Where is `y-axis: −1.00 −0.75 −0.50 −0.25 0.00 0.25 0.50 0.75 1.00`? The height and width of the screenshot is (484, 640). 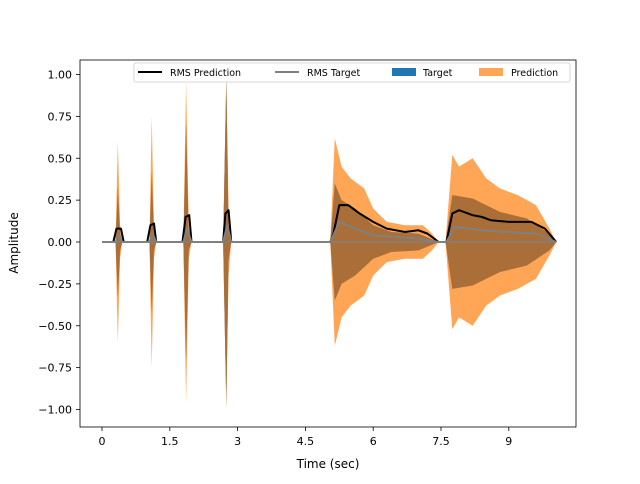 y-axis: −1.00 −0.75 −0.50 −0.25 0.00 0.25 0.50 0.75 1.00 is located at coordinates (59, 243).